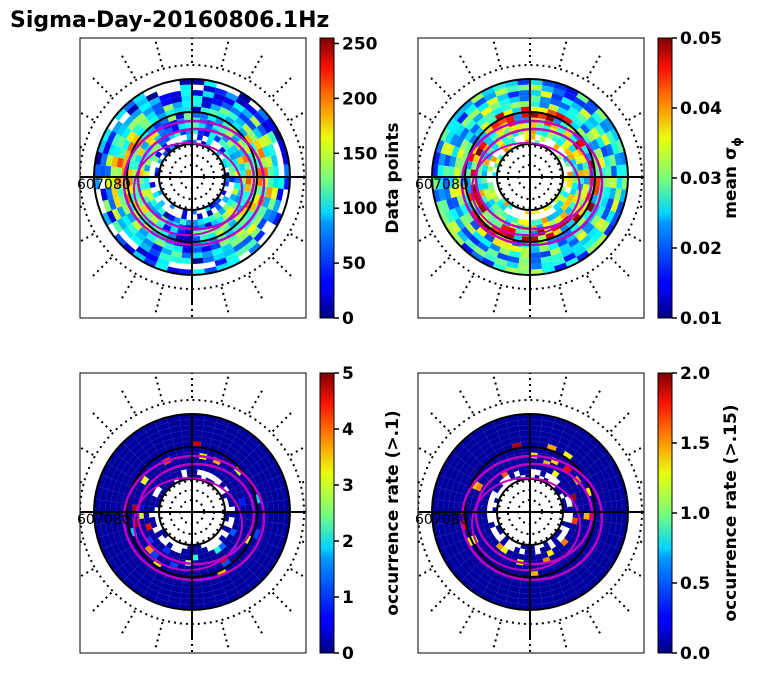 The width and height of the screenshot is (759, 674). I want to click on colorbar-tick-label: 0.01, so click(701, 319).